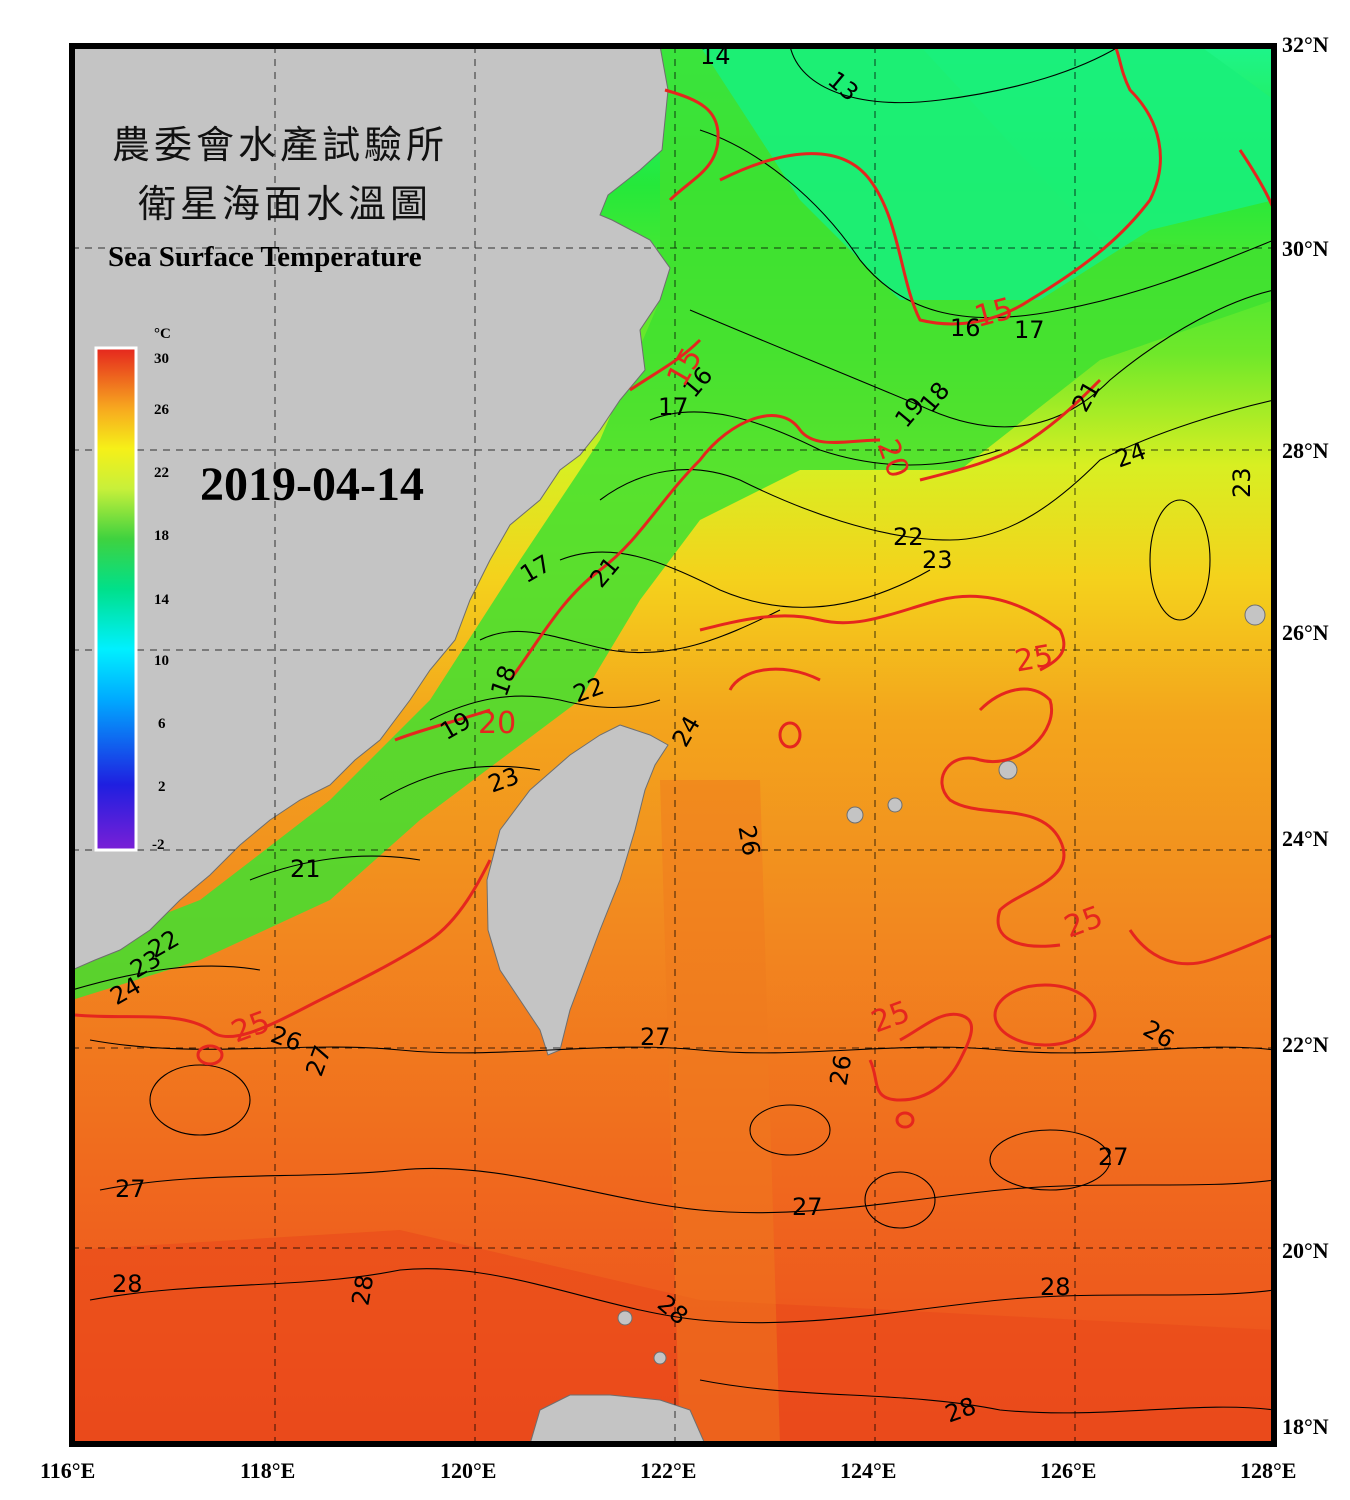 Image resolution: width=1350 pixels, height=1500 pixels. I want to click on contour-label: 16, so click(965, 328).